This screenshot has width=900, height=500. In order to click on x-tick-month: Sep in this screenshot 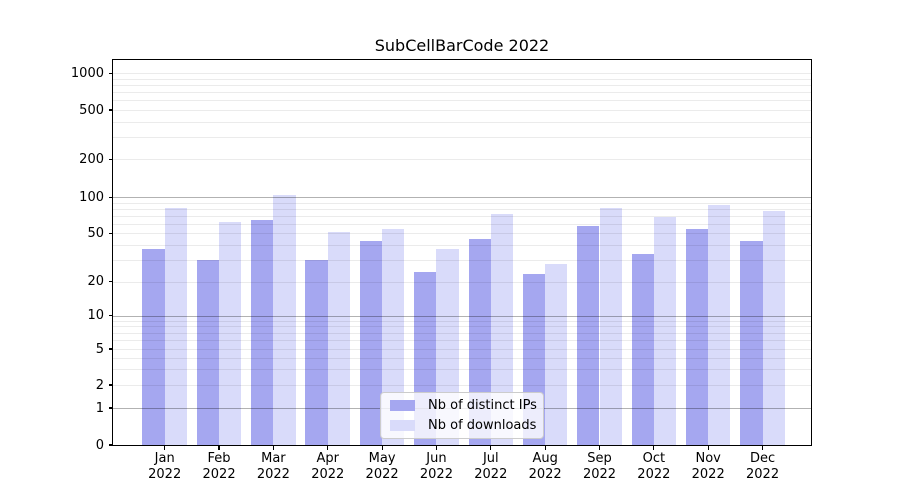, I will do `click(599, 458)`.